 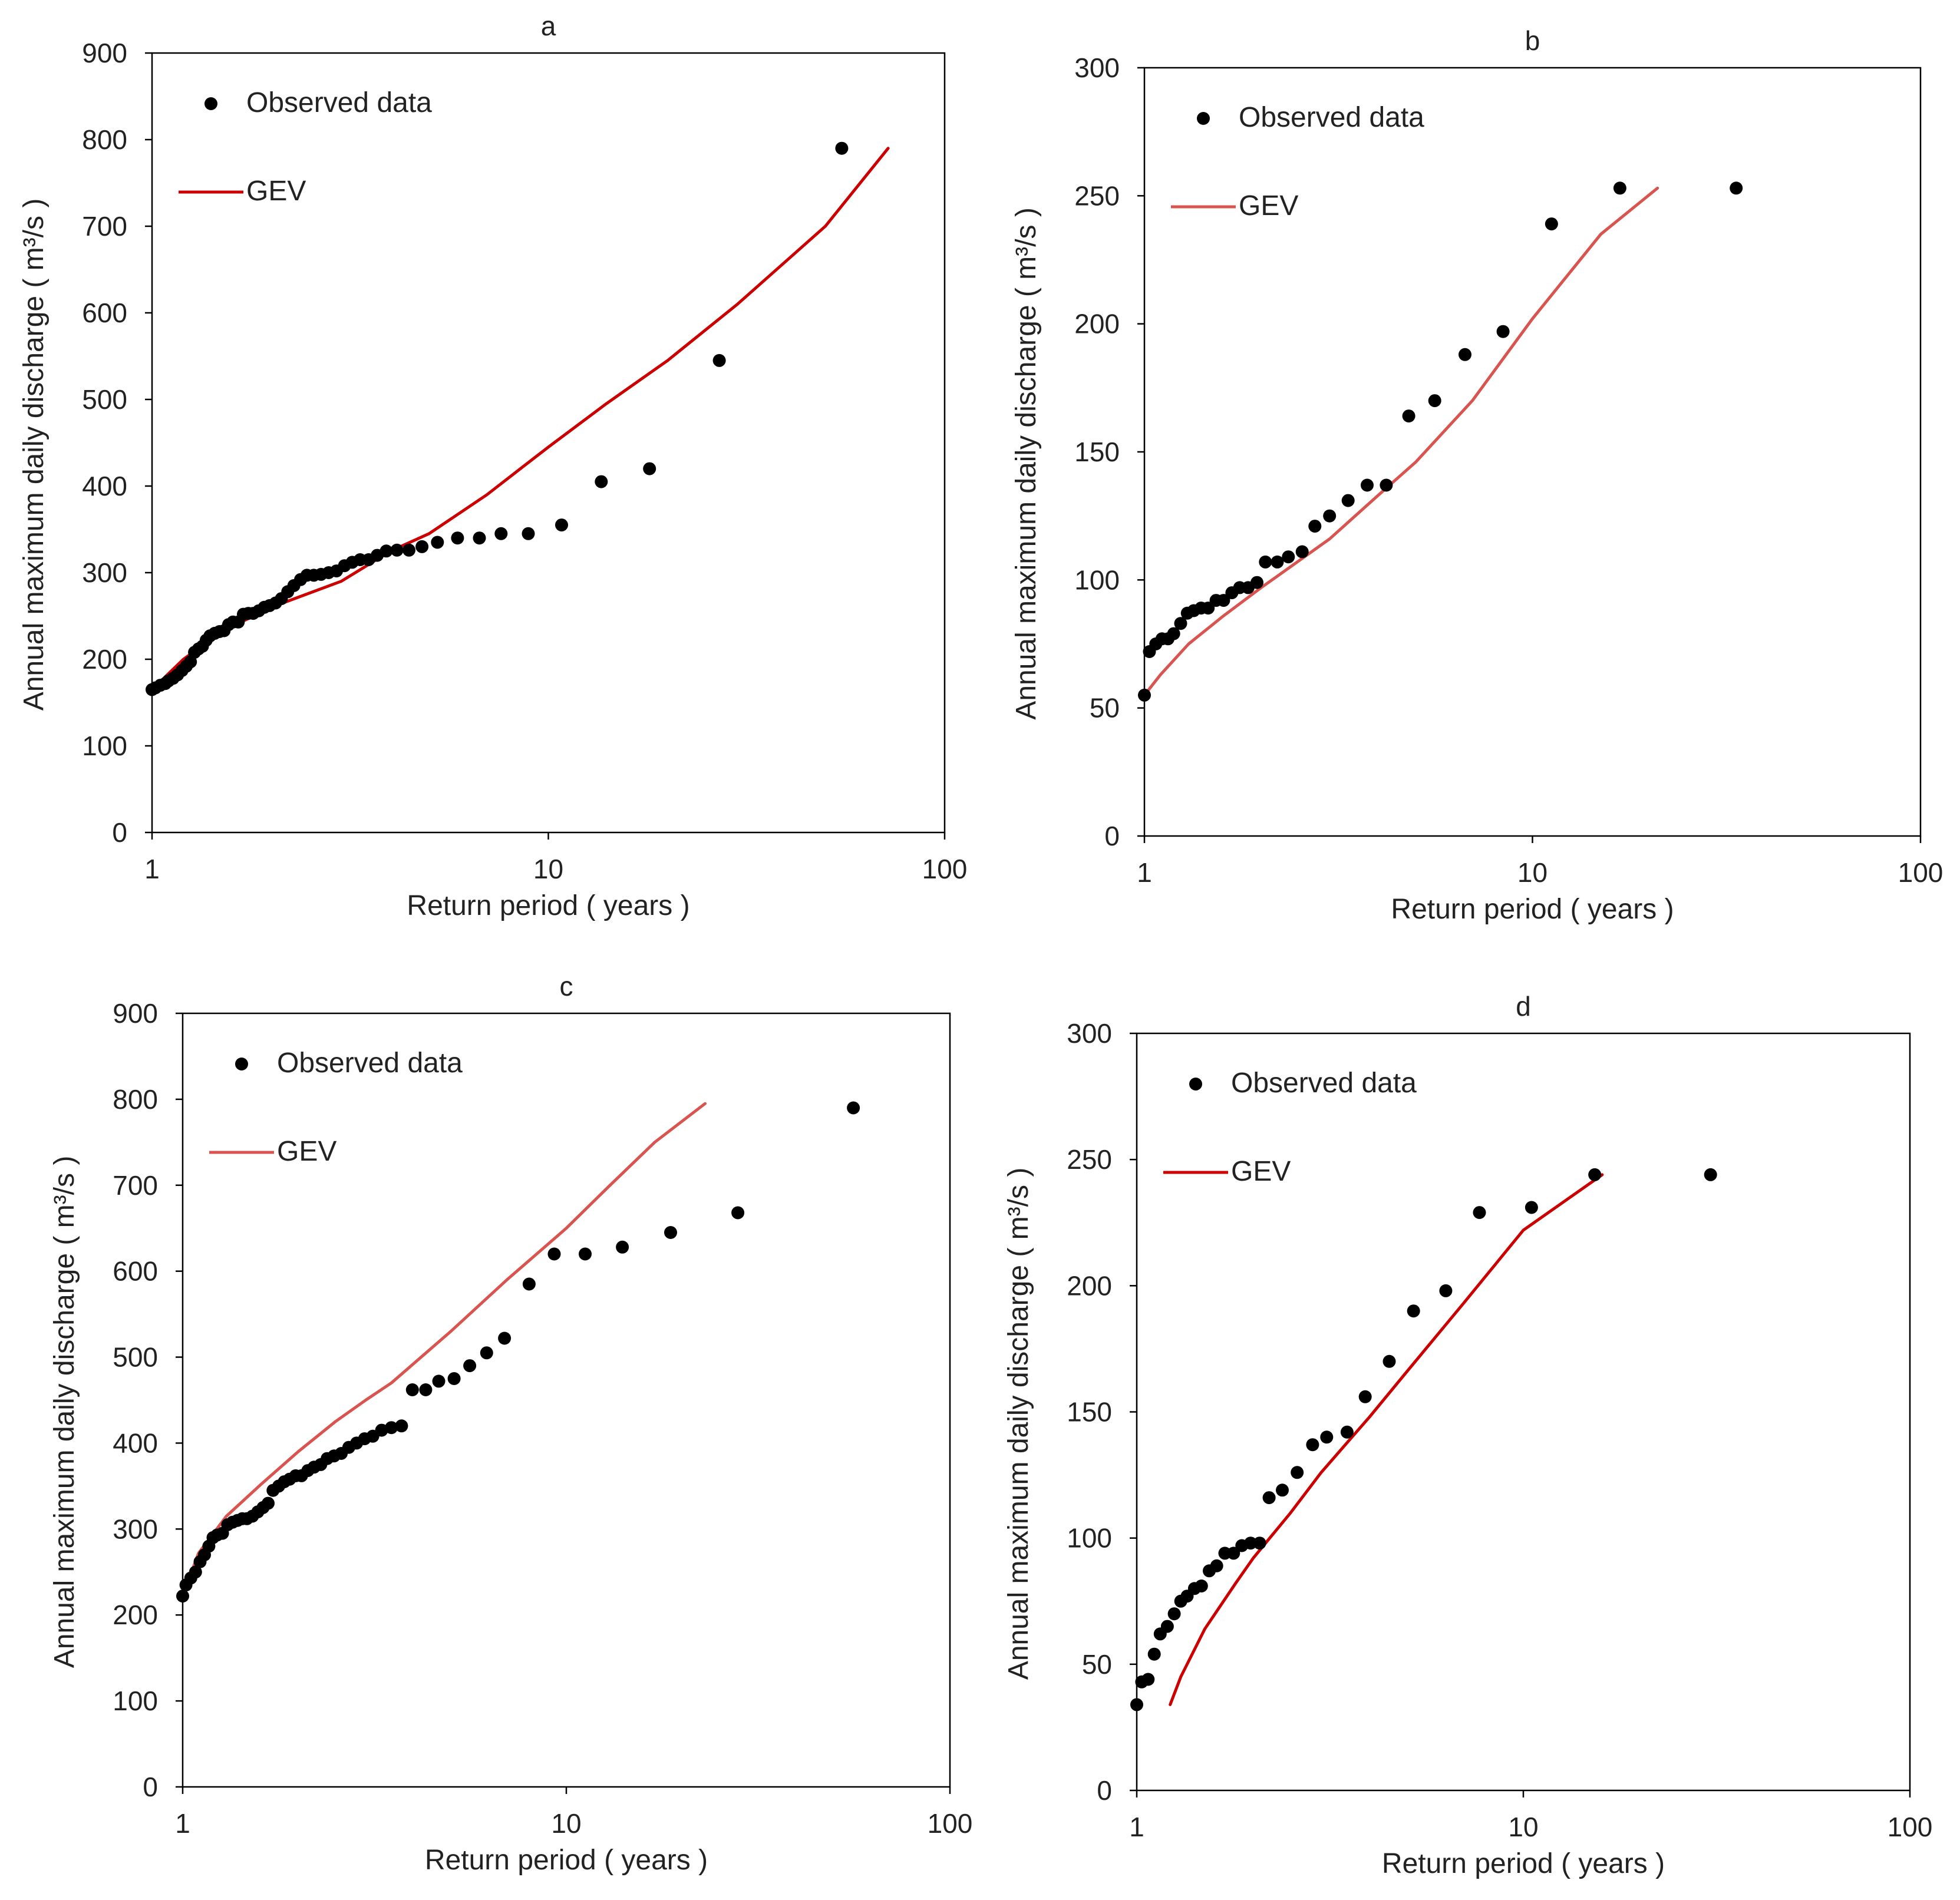 I want to click on y-tick-label: 600, so click(x=105, y=313).